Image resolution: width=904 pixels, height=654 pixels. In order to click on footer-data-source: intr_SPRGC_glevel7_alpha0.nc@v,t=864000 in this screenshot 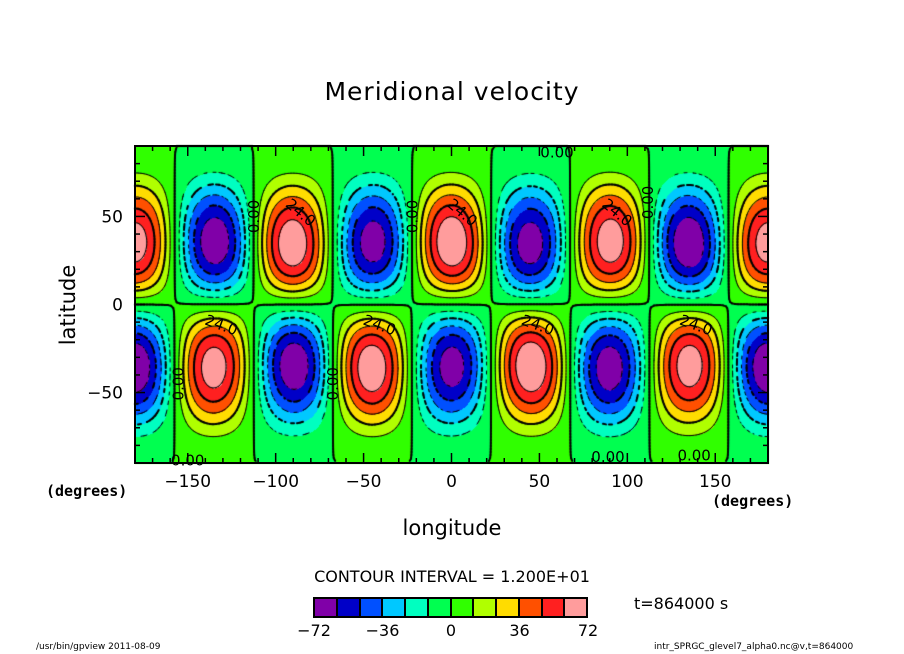, I will do `click(754, 647)`.